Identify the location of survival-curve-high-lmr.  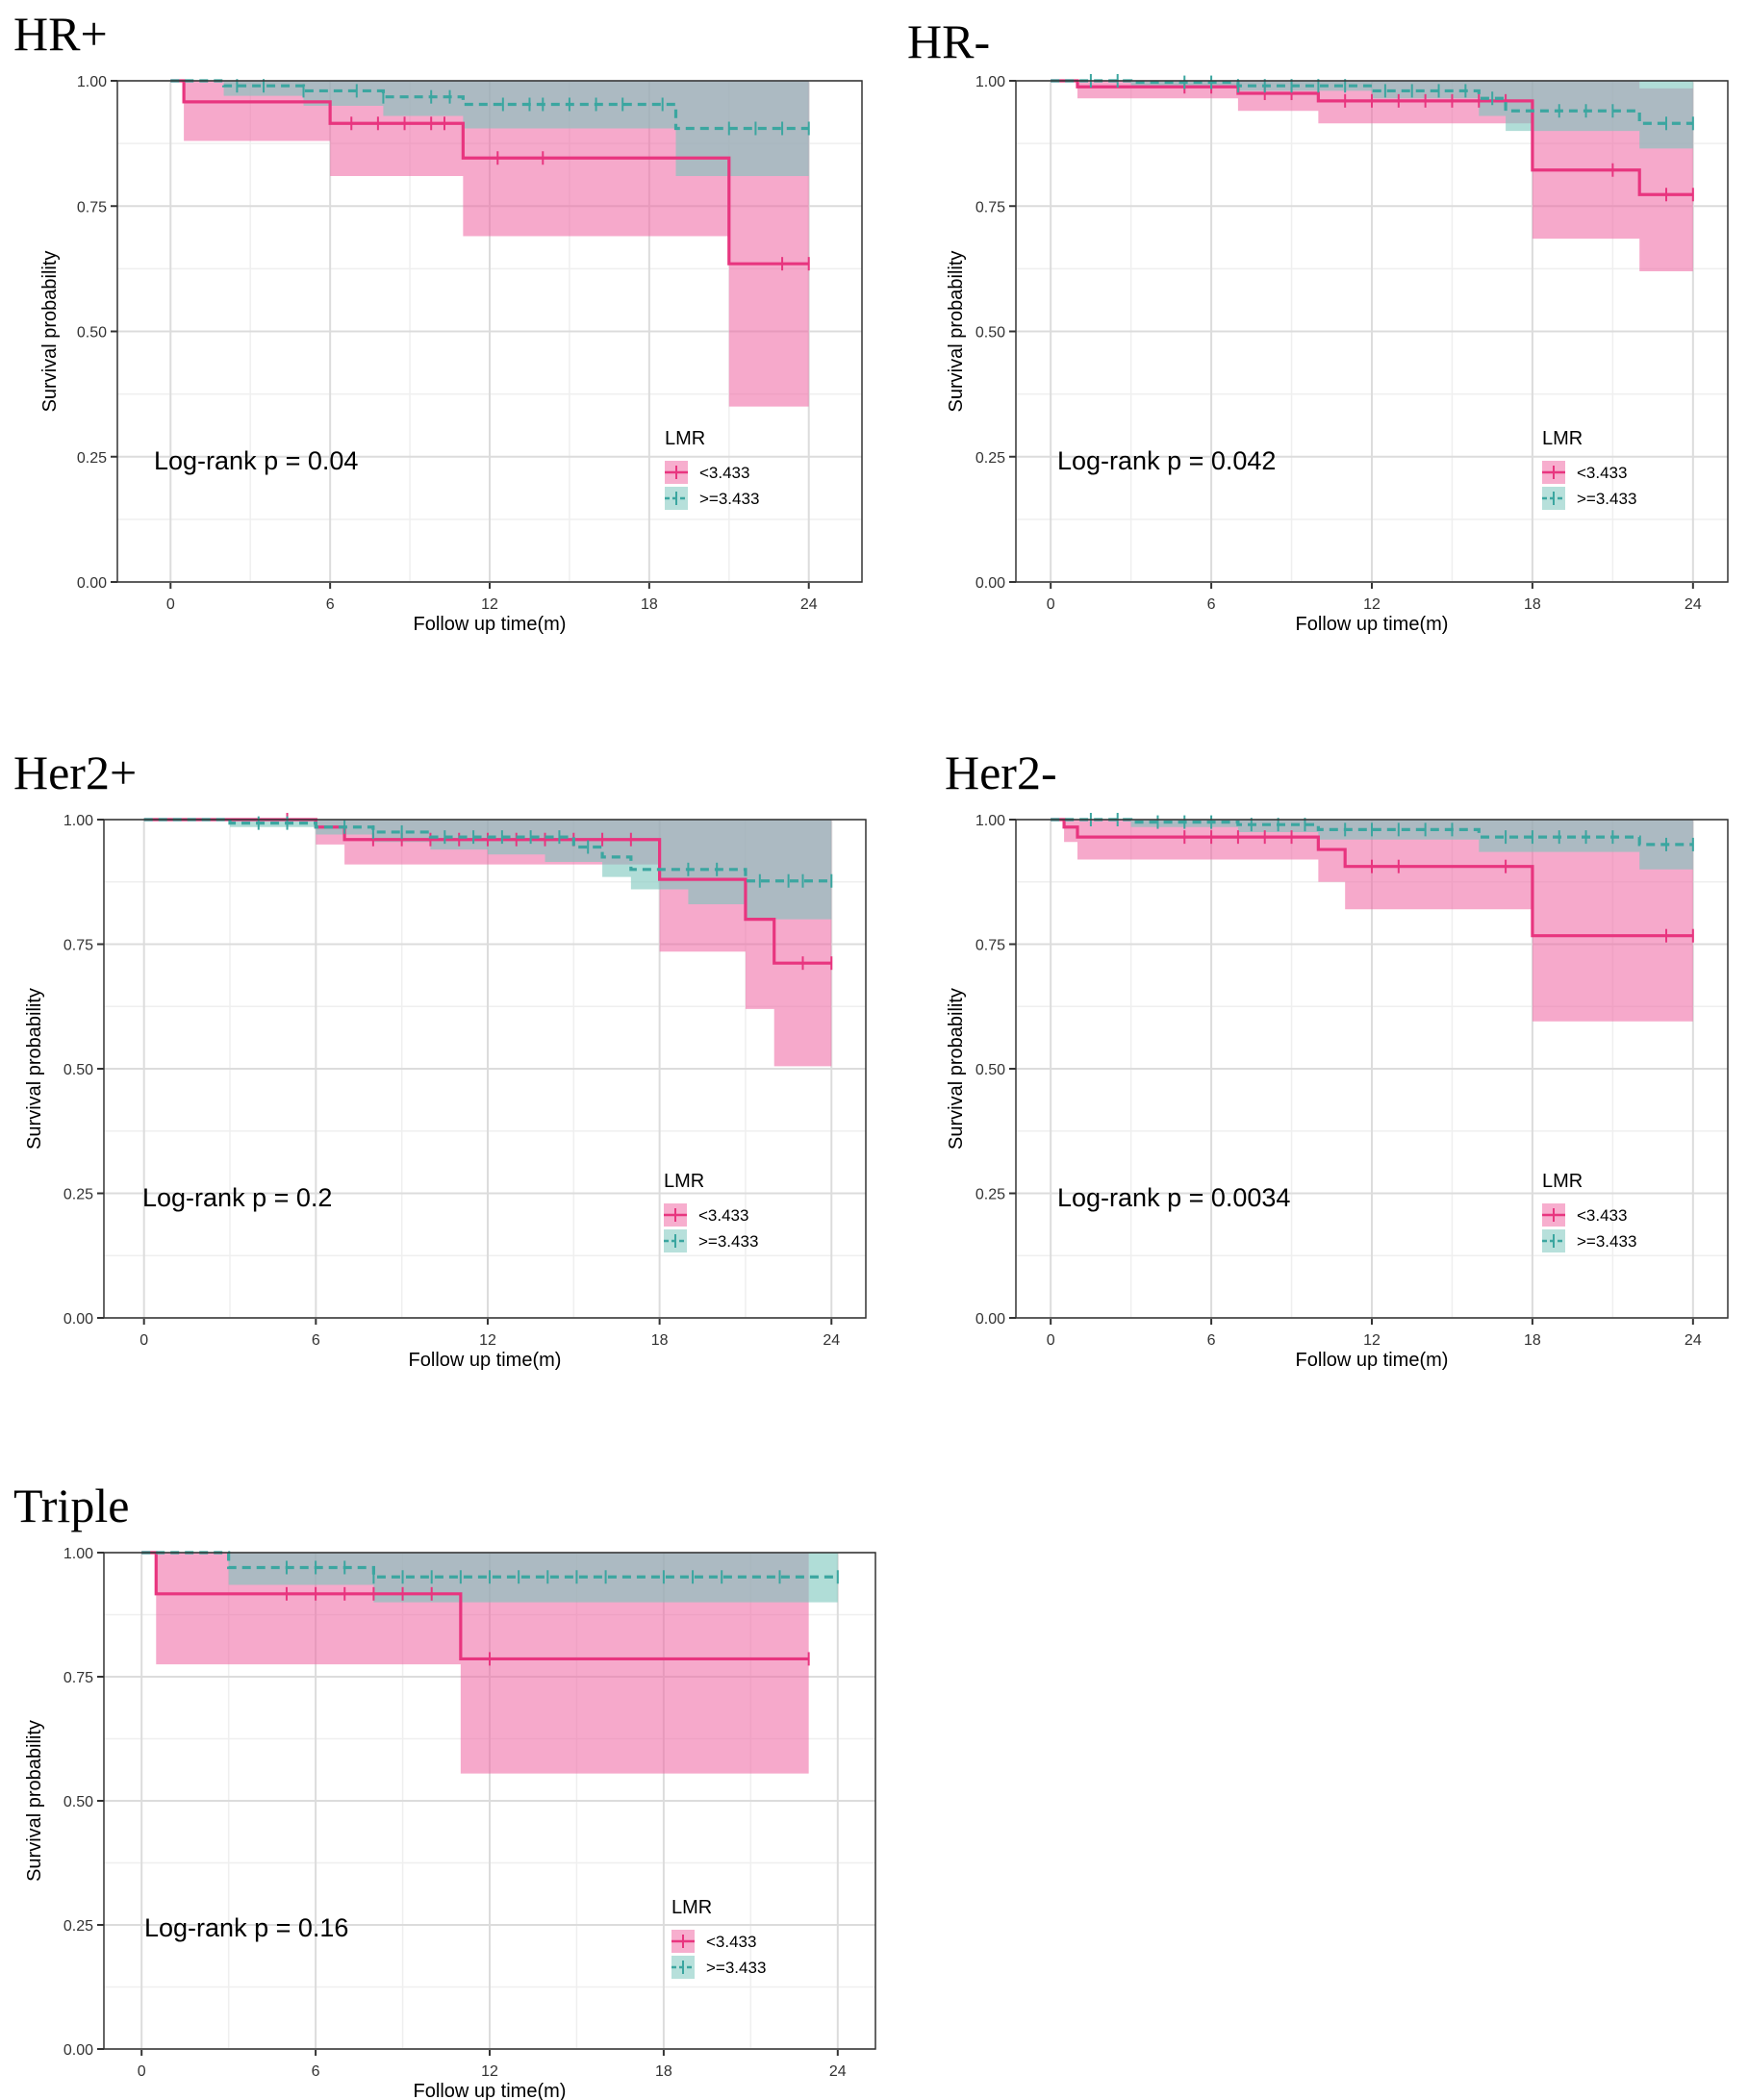
(1372, 833).